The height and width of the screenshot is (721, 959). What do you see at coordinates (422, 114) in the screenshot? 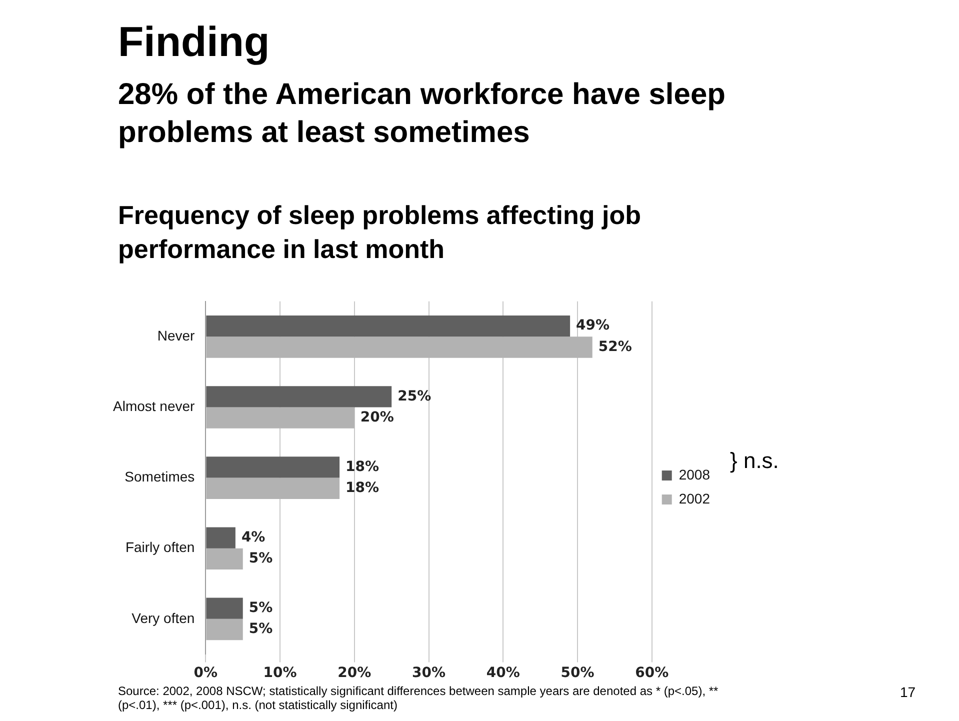
I see `chart-subtitle: 28% of the American workforce have sleep problems at least sometimes` at bounding box center [422, 114].